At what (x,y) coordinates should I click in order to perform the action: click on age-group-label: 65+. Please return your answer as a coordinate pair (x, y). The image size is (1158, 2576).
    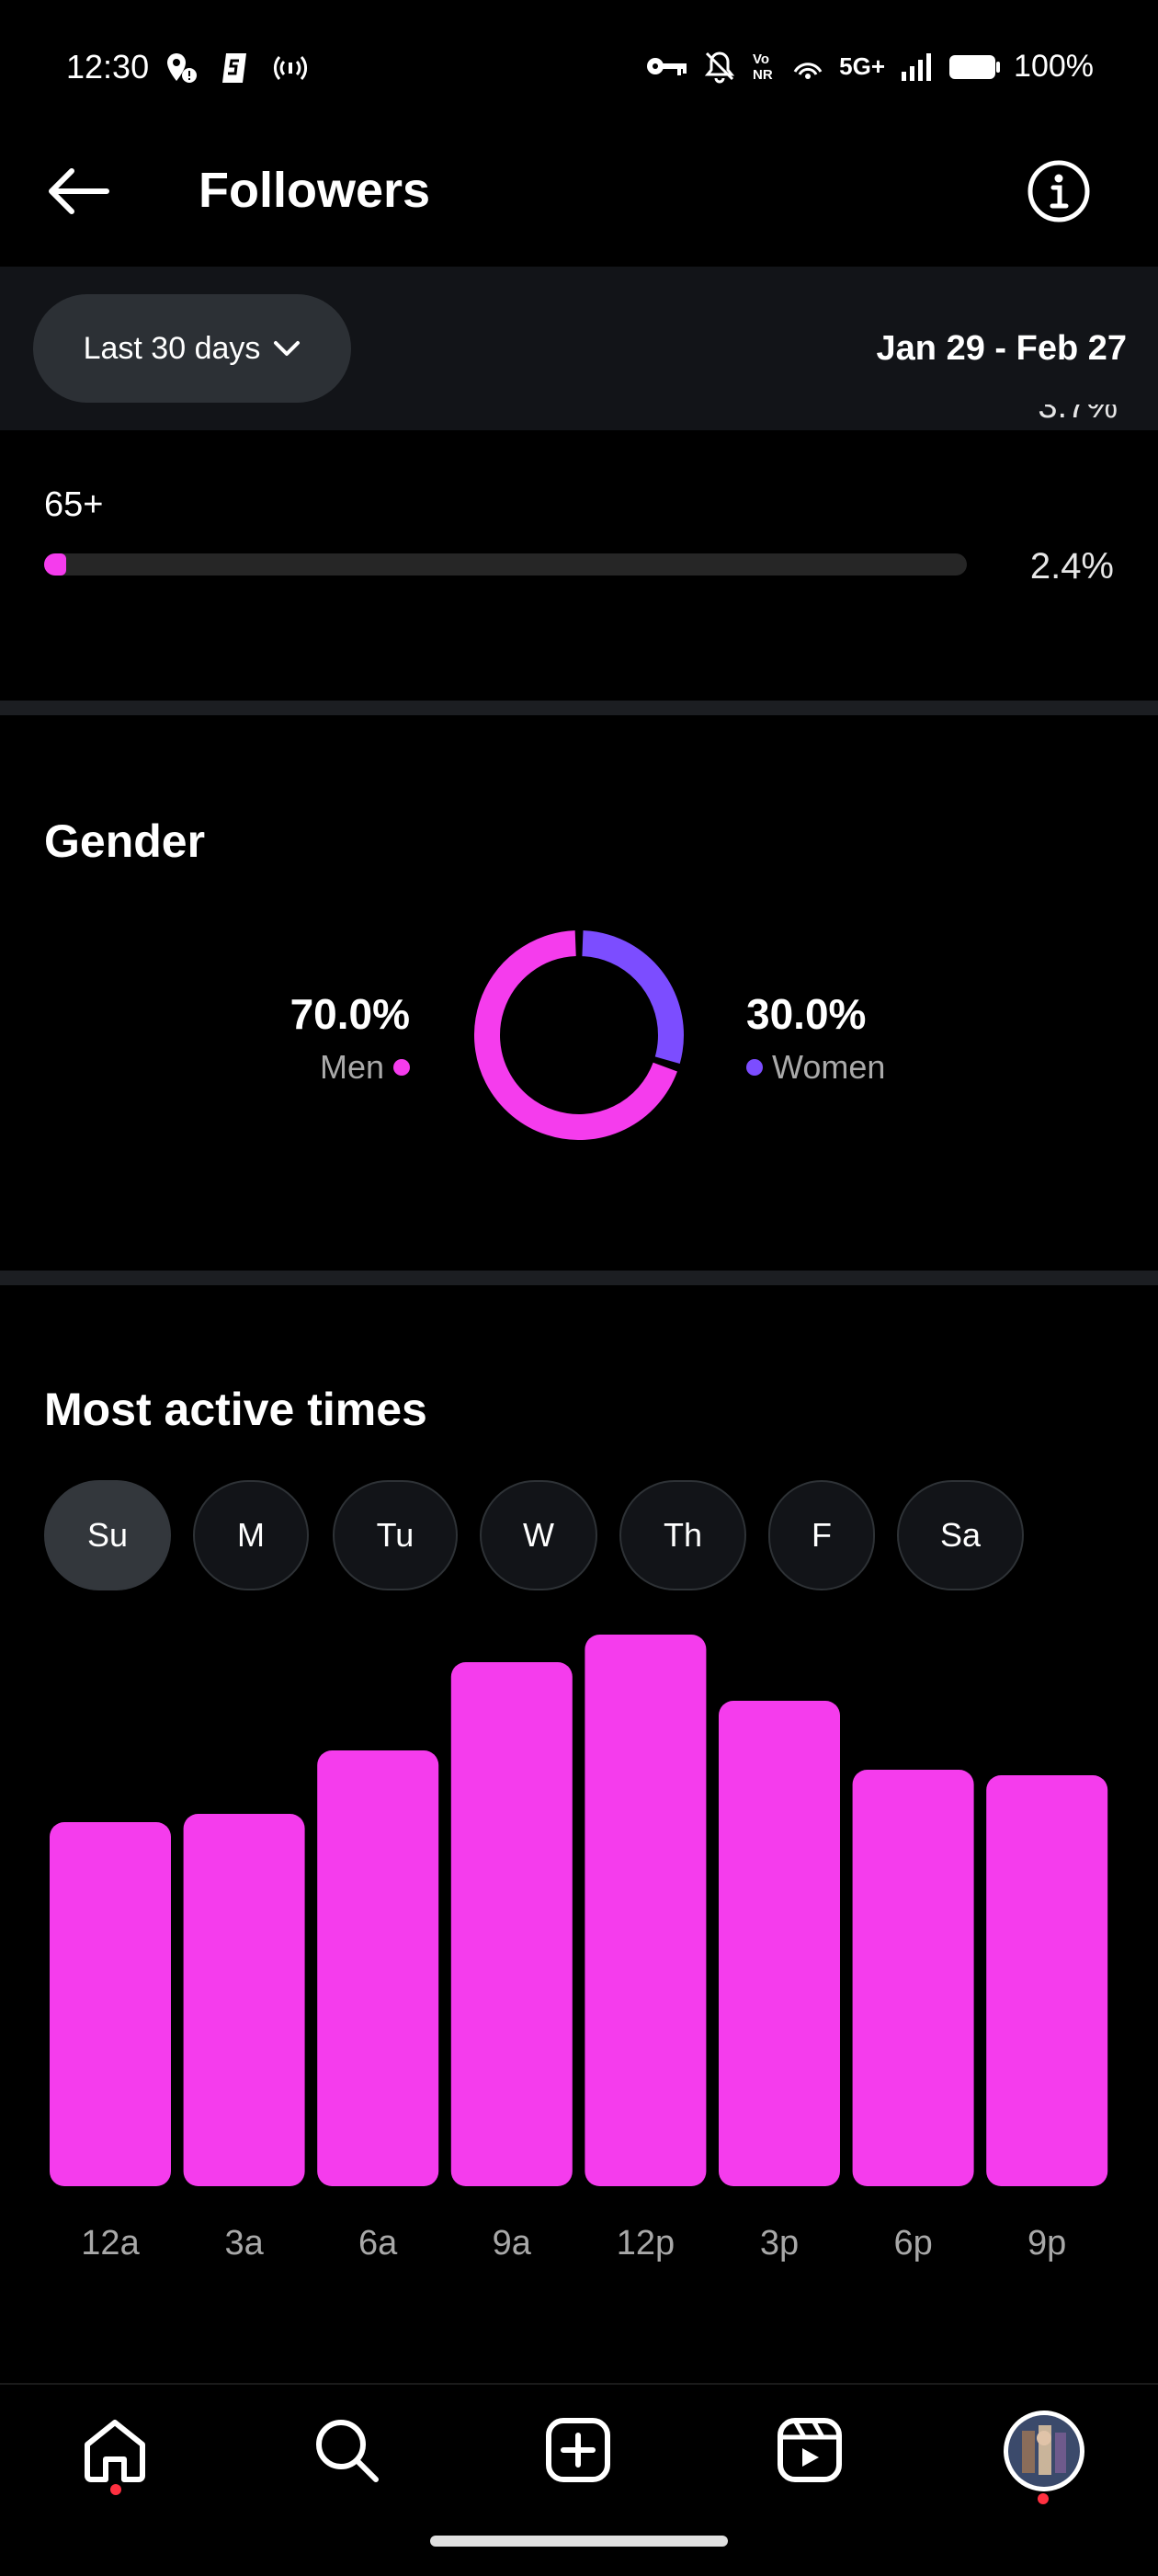
    Looking at the image, I should click on (74, 504).